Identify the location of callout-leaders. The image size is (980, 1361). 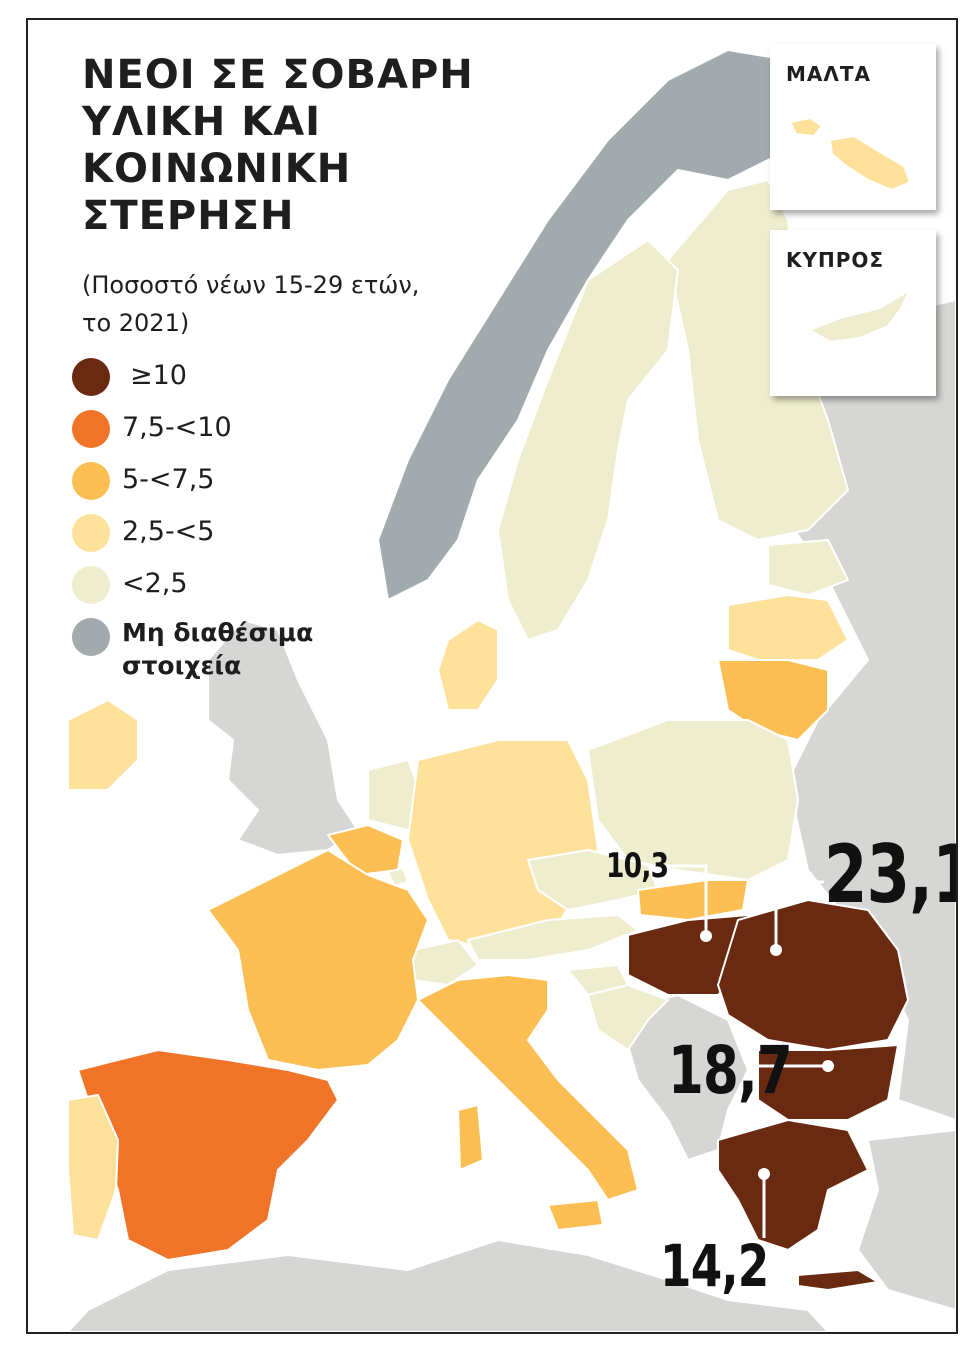
(747, 1051).